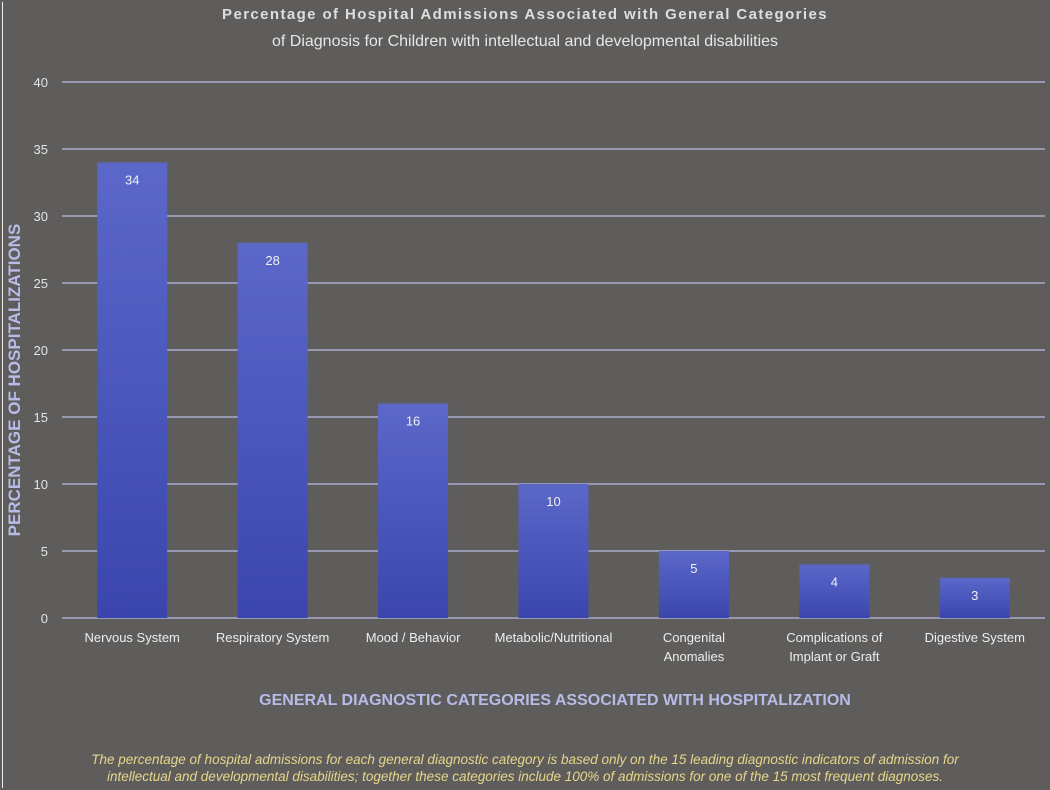  Describe the element at coordinates (41, 216) in the screenshot. I see `y-tick-label: 30` at that location.